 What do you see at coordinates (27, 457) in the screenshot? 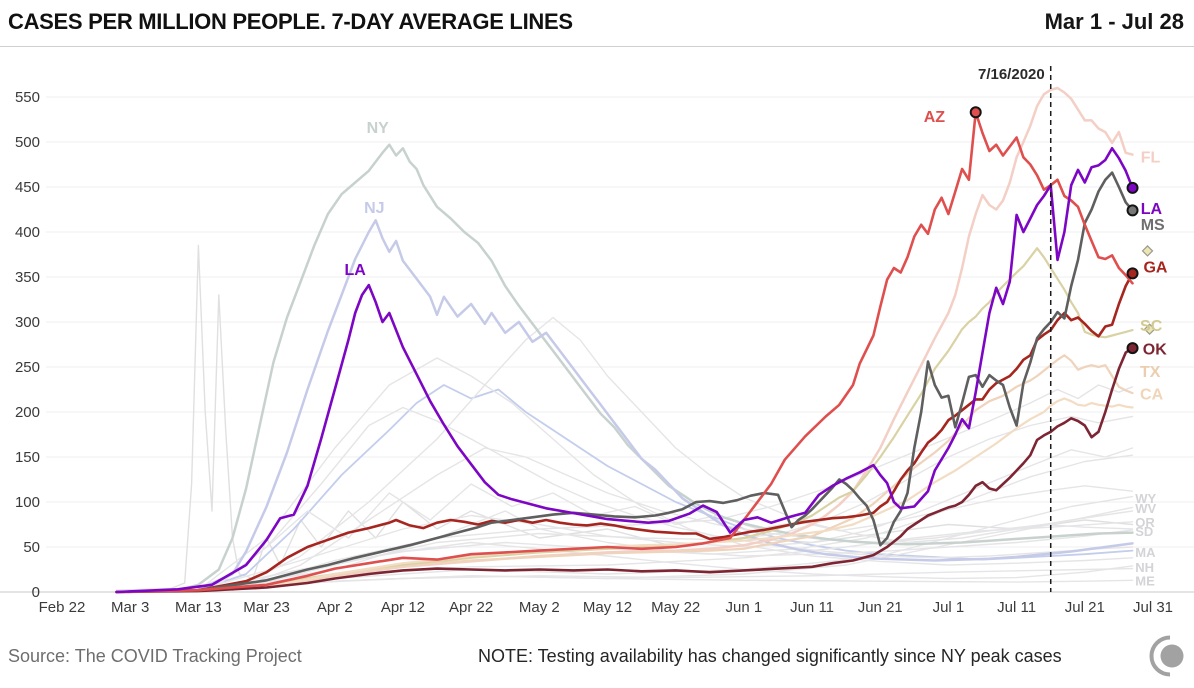
I see `y-tick-label: 150` at bounding box center [27, 457].